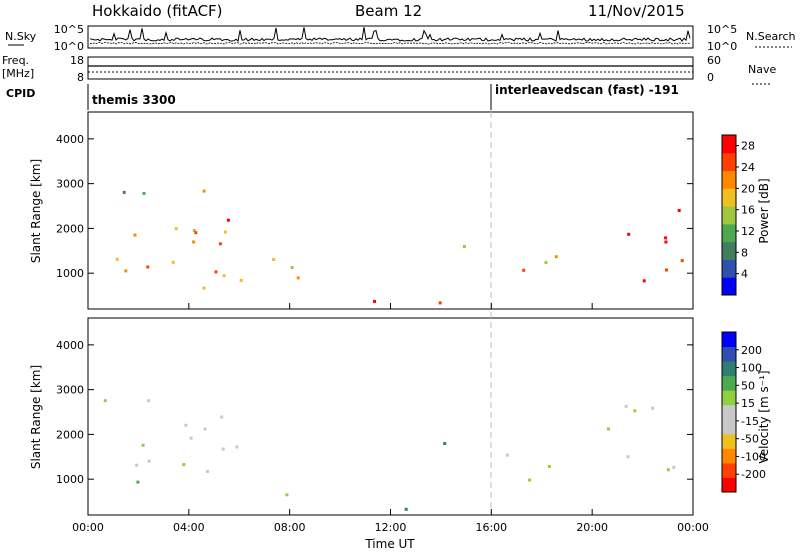 The width and height of the screenshot is (800, 554). Describe the element at coordinates (748, 210) in the screenshot. I see `power-colorbar-tick: 16` at that location.